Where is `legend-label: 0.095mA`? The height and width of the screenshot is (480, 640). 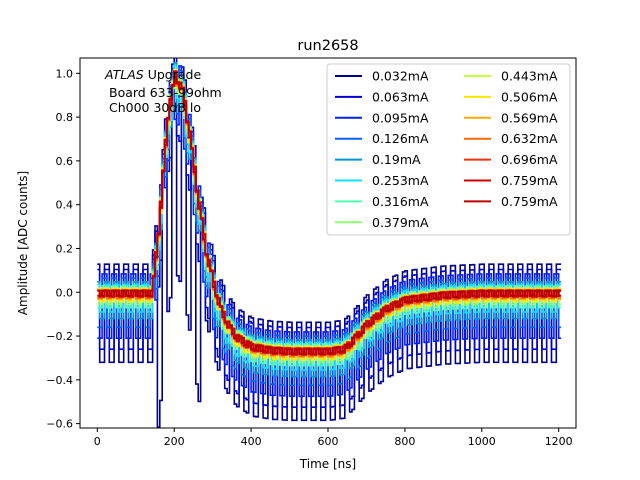 legend-label: 0.095mA is located at coordinates (400, 117).